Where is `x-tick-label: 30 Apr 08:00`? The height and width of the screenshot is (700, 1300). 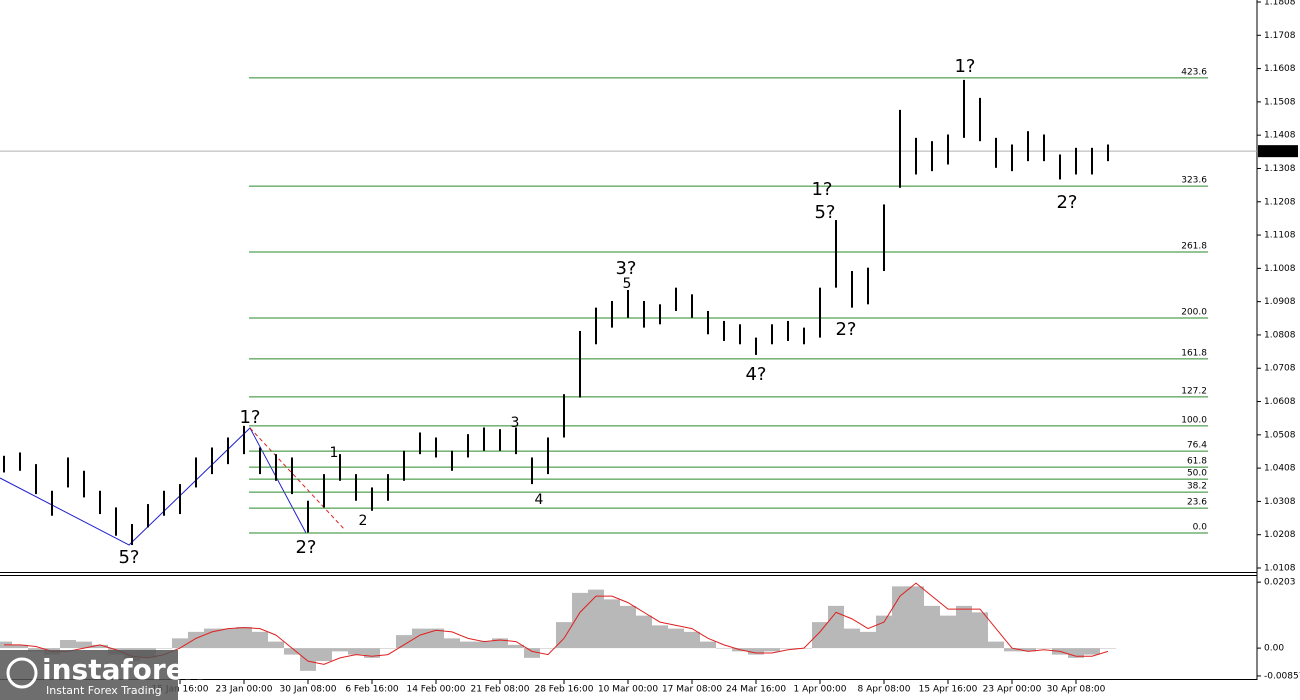
x-tick-label: 30 Apr 08:00 is located at coordinates (1076, 690).